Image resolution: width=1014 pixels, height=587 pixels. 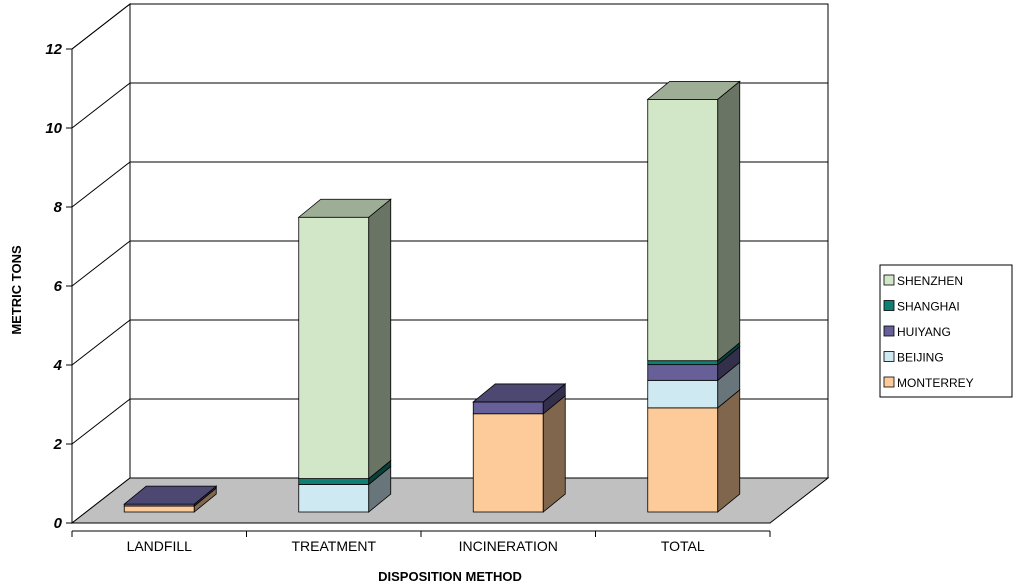 What do you see at coordinates (928, 307) in the screenshot?
I see `legend-label: SHANGHAI` at bounding box center [928, 307].